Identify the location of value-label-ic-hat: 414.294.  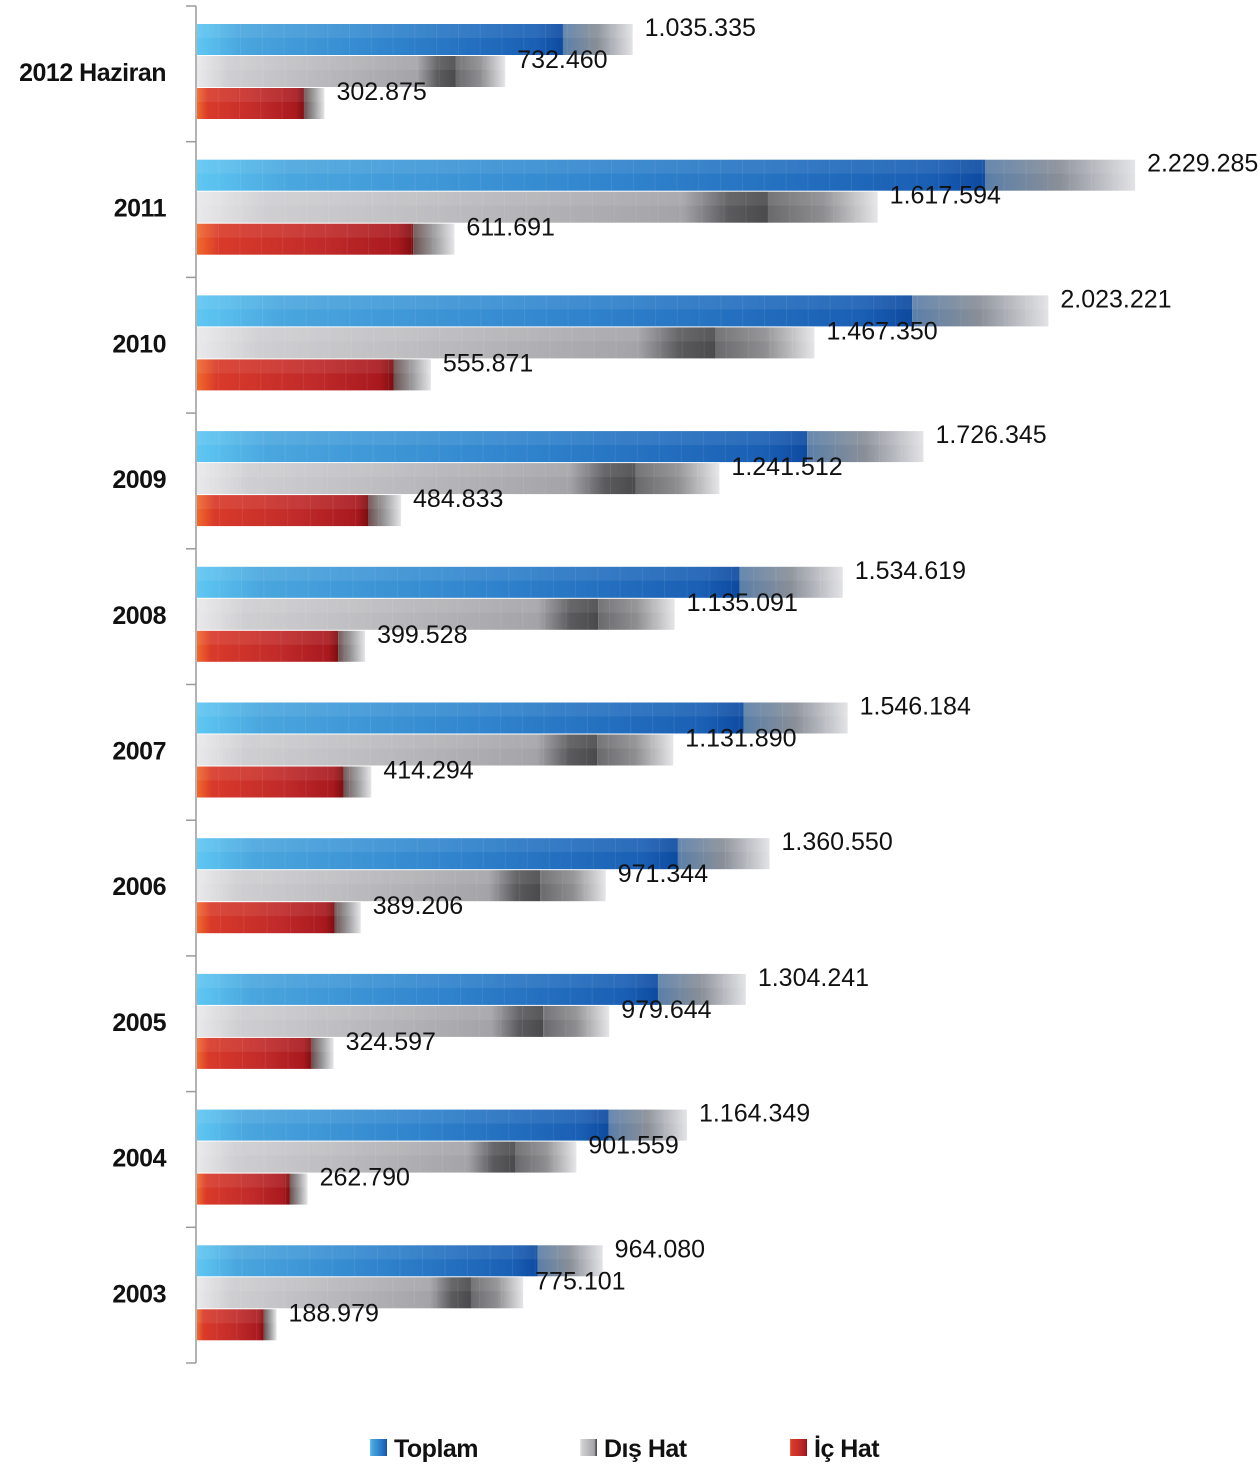
(428, 771).